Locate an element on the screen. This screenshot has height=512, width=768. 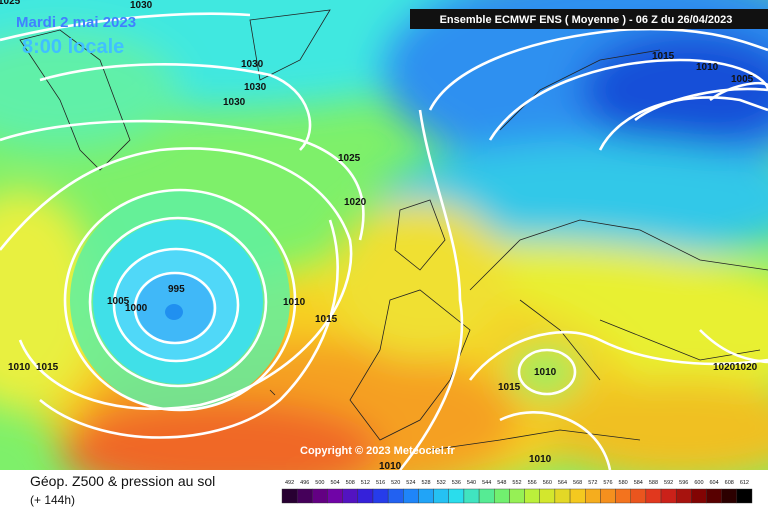
scale-label: 572 is located at coordinates (592, 483).